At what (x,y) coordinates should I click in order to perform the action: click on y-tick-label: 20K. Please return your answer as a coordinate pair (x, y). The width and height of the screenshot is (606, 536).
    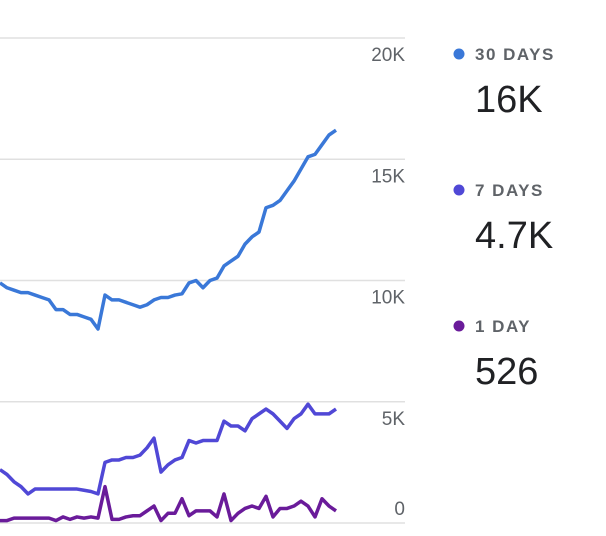
    Looking at the image, I should click on (388, 55).